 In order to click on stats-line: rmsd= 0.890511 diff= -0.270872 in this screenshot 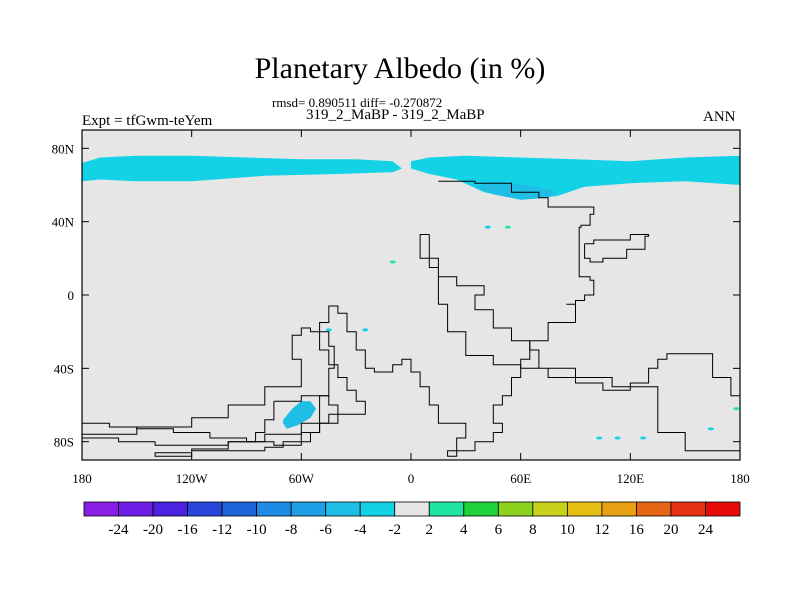, I will do `click(357, 102)`.